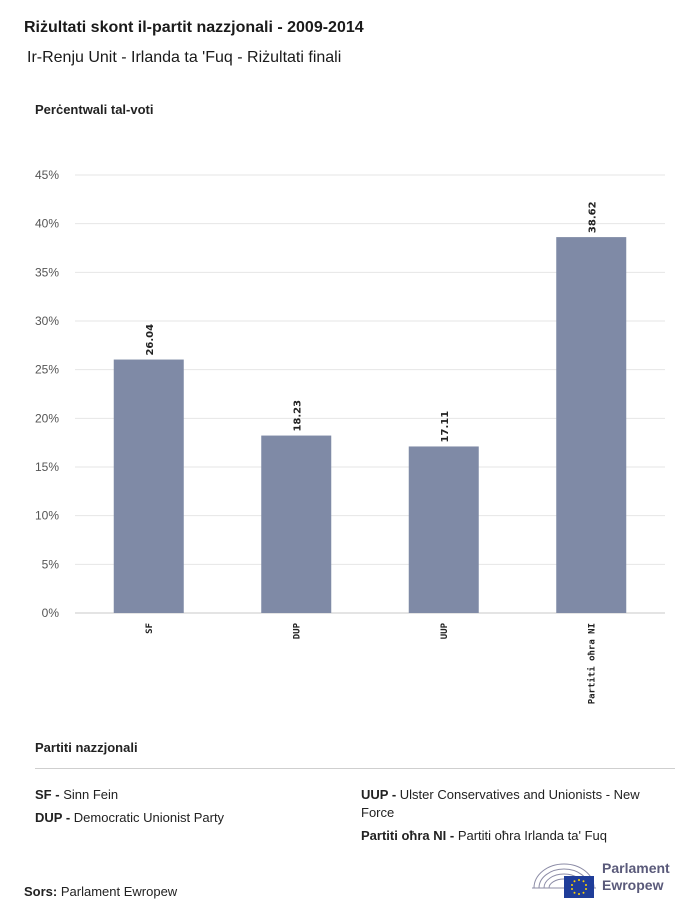 This screenshot has height=918, width=700. I want to click on logo-text: Parlament Ewropew, so click(636, 877).